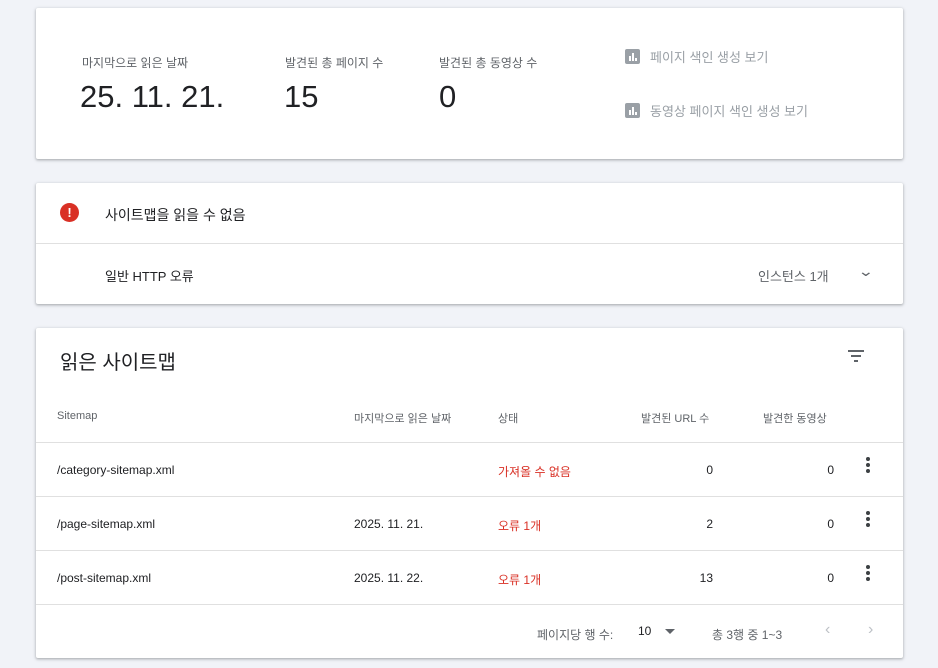 This screenshot has width=938, height=668. I want to click on last-read-date: 2025. 11. 22., so click(389, 578).